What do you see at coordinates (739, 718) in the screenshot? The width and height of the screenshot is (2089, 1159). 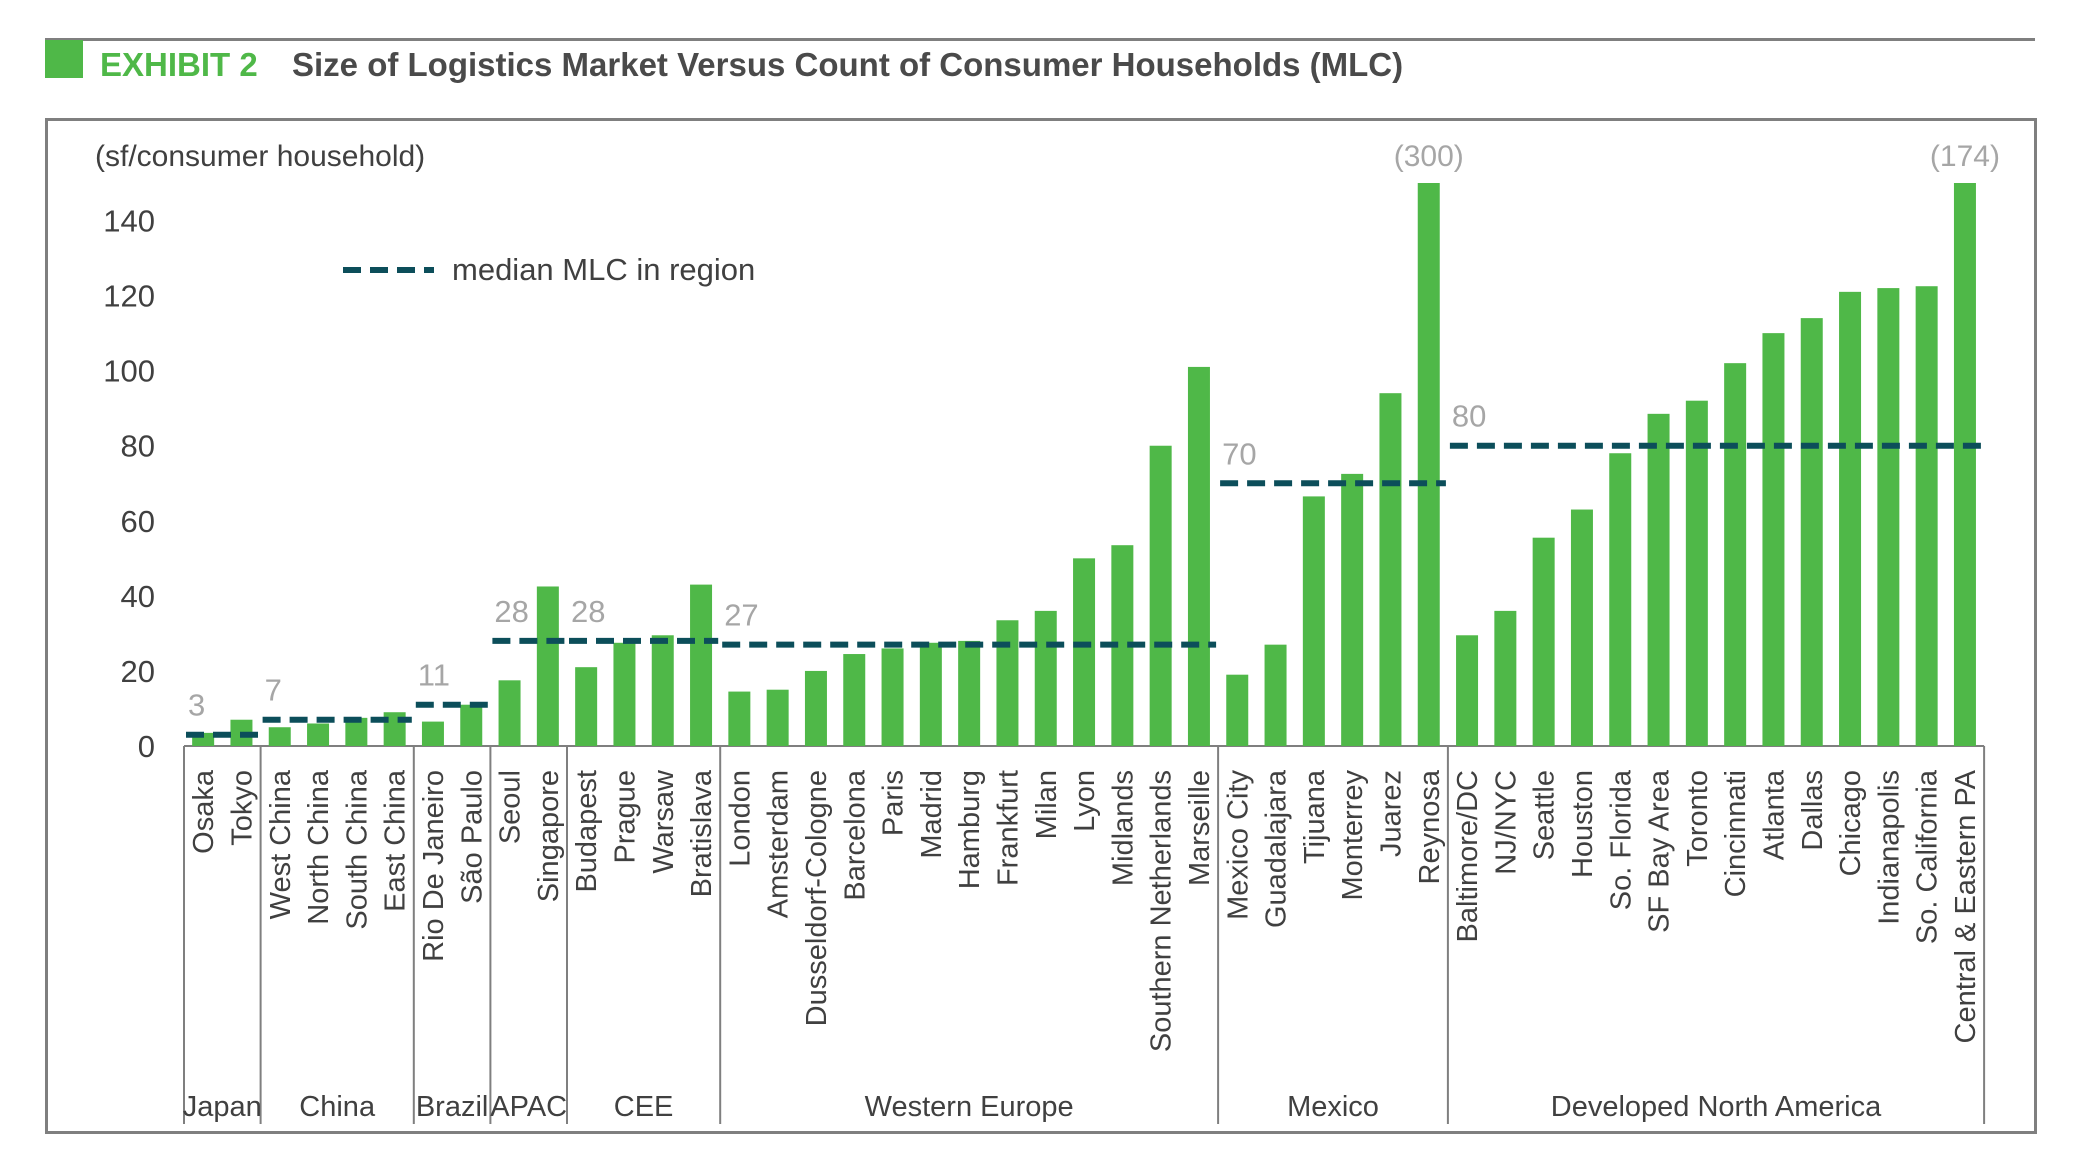 I see `bar-london` at bounding box center [739, 718].